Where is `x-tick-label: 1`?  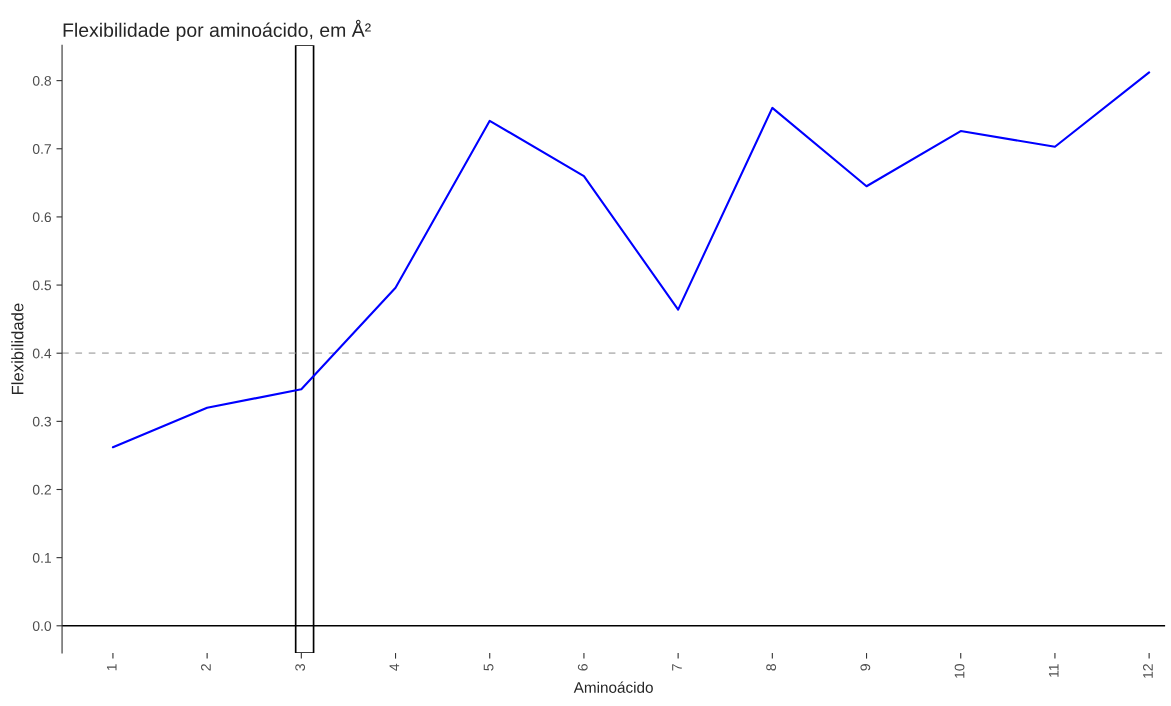
x-tick-label: 1 is located at coordinates (111, 667).